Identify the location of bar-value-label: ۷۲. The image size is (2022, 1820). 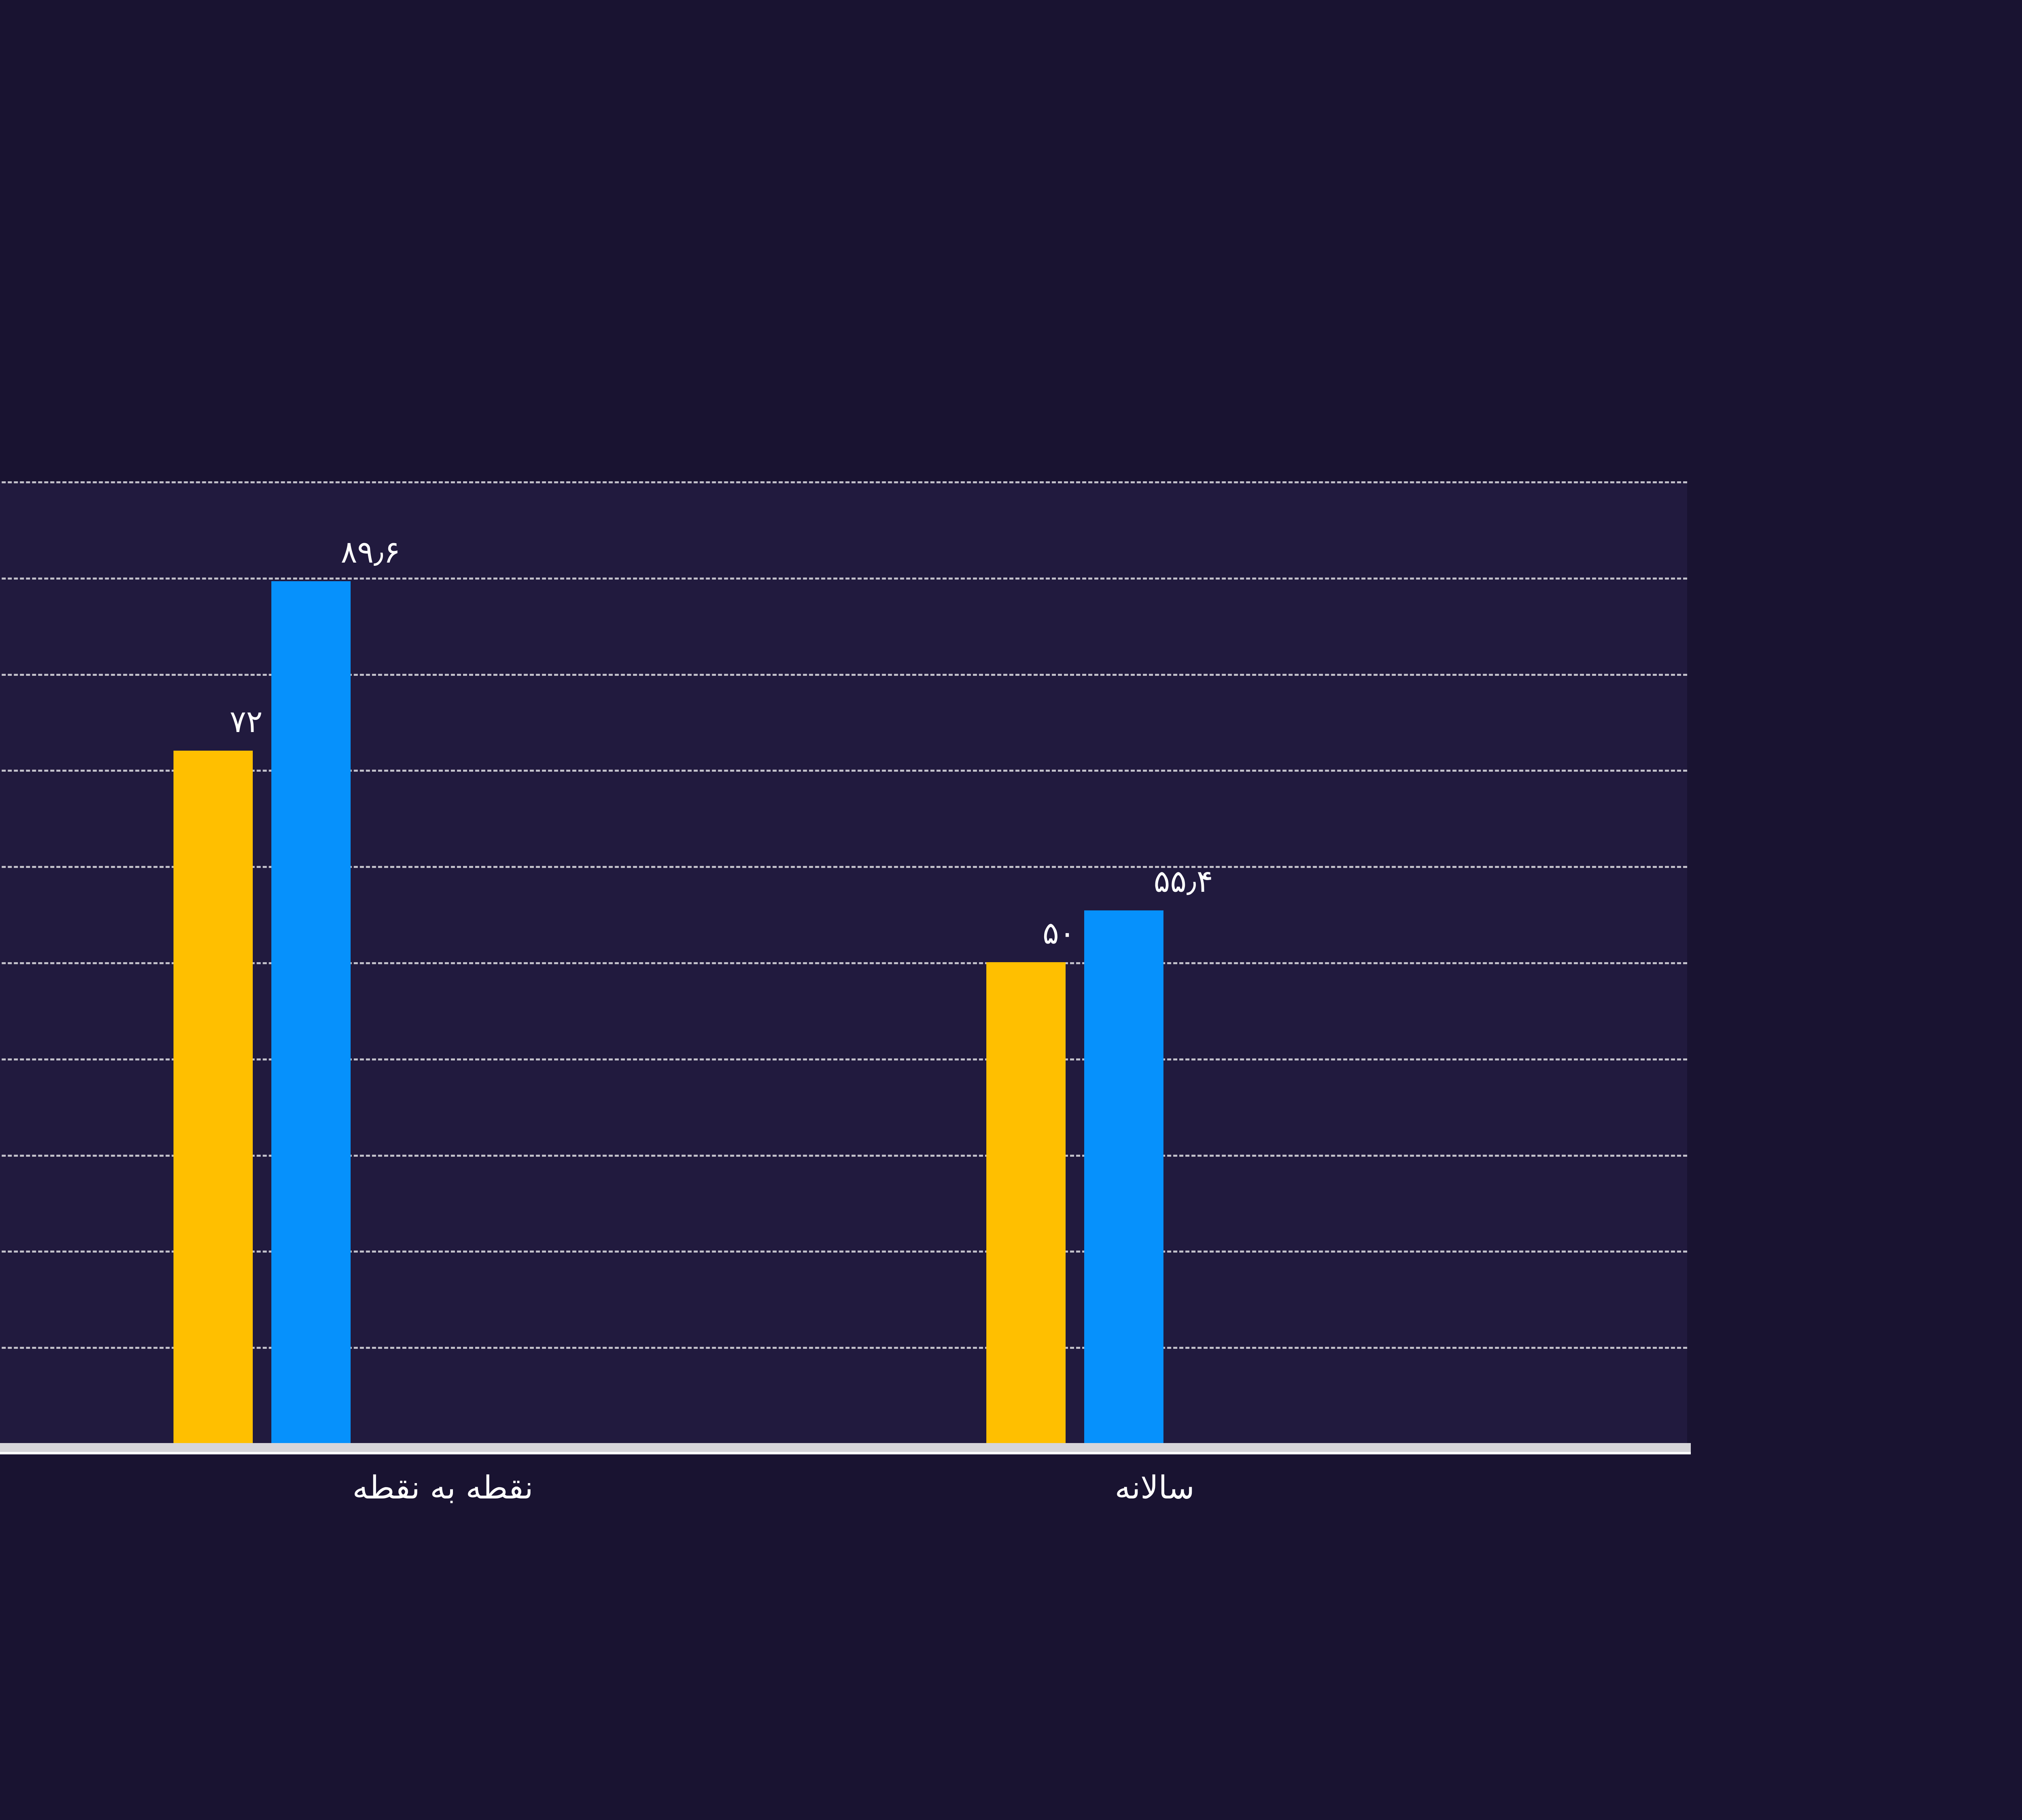
(246, 721).